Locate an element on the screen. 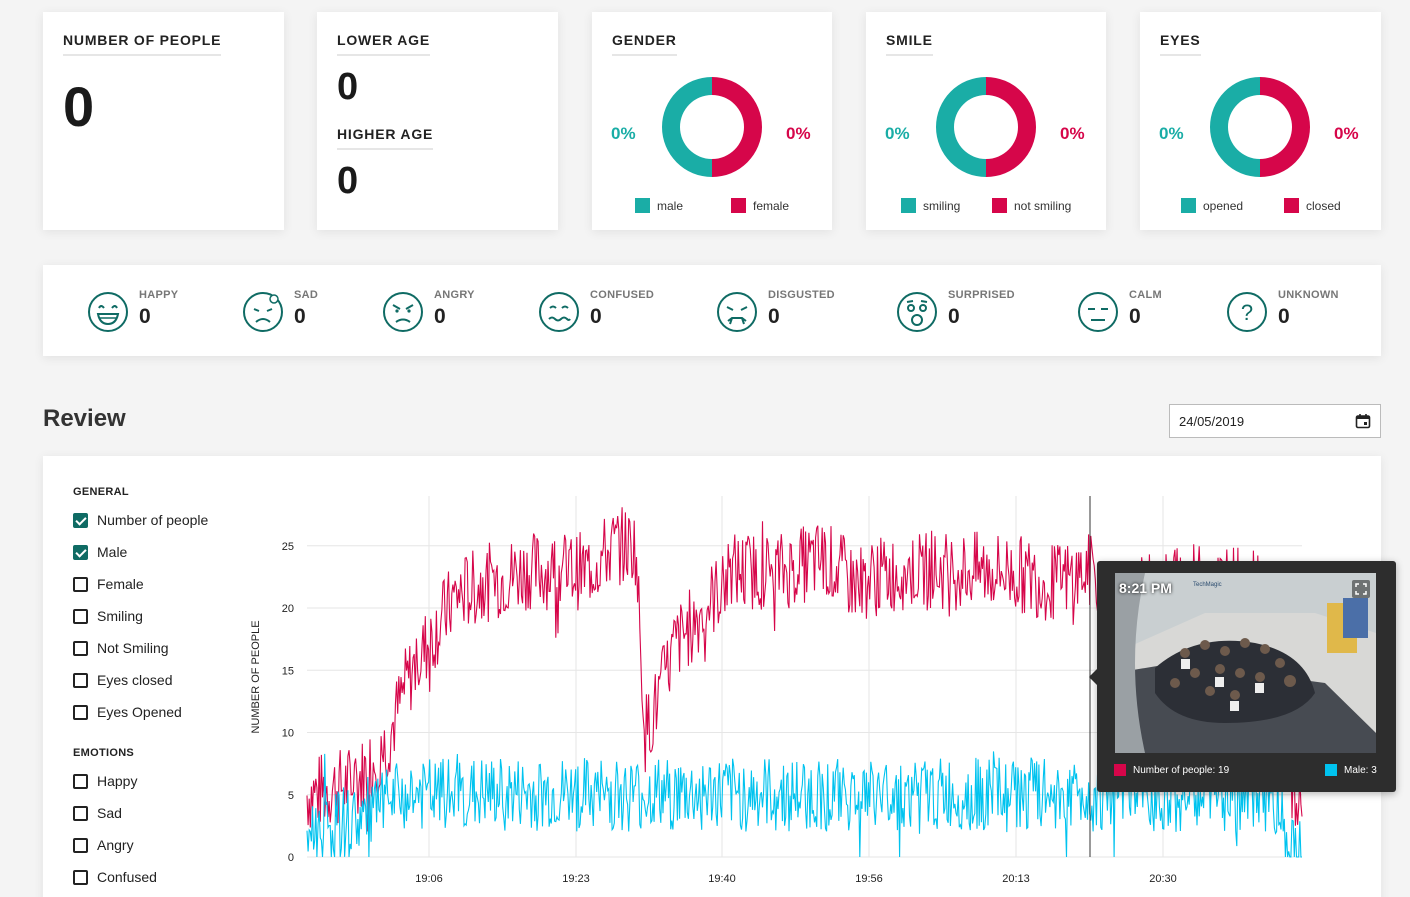 This screenshot has width=1410, height=897. gender-male-slice is located at coordinates (687, 127).